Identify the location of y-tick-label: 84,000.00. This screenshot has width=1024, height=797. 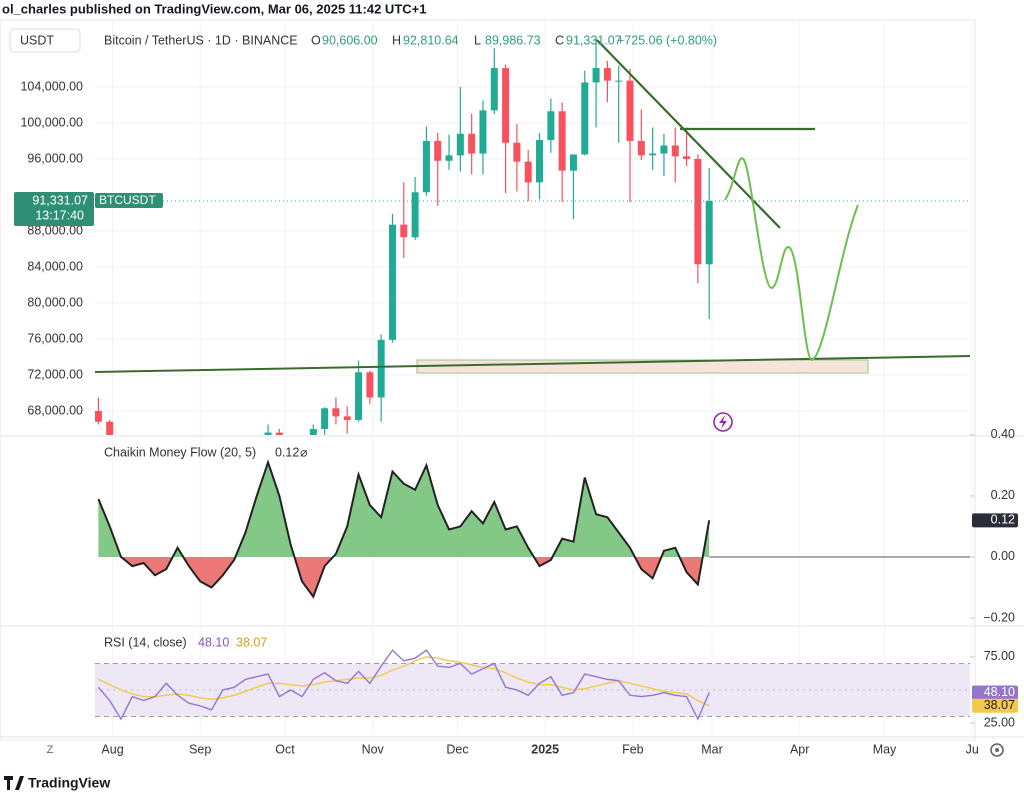
(55, 266).